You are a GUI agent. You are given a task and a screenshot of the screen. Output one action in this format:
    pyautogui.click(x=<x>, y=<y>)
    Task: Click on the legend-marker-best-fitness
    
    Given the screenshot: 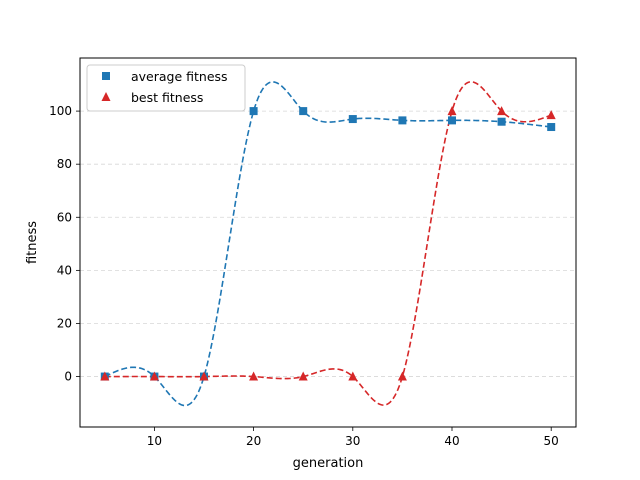 What is the action you would take?
    pyautogui.click(x=106, y=96)
    